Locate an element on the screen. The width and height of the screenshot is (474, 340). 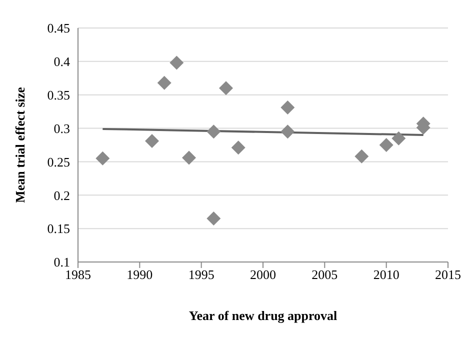
y-tick-label: 0.25 is located at coordinates (58, 162).